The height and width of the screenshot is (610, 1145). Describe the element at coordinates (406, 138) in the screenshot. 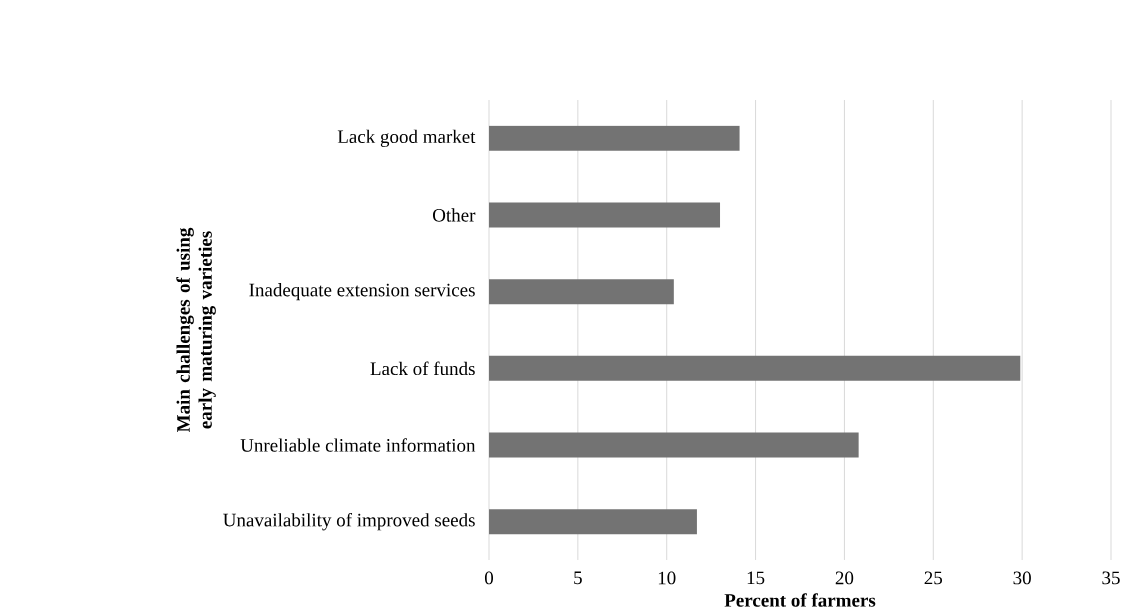

I see `y-tick-label: Lack good market` at that location.